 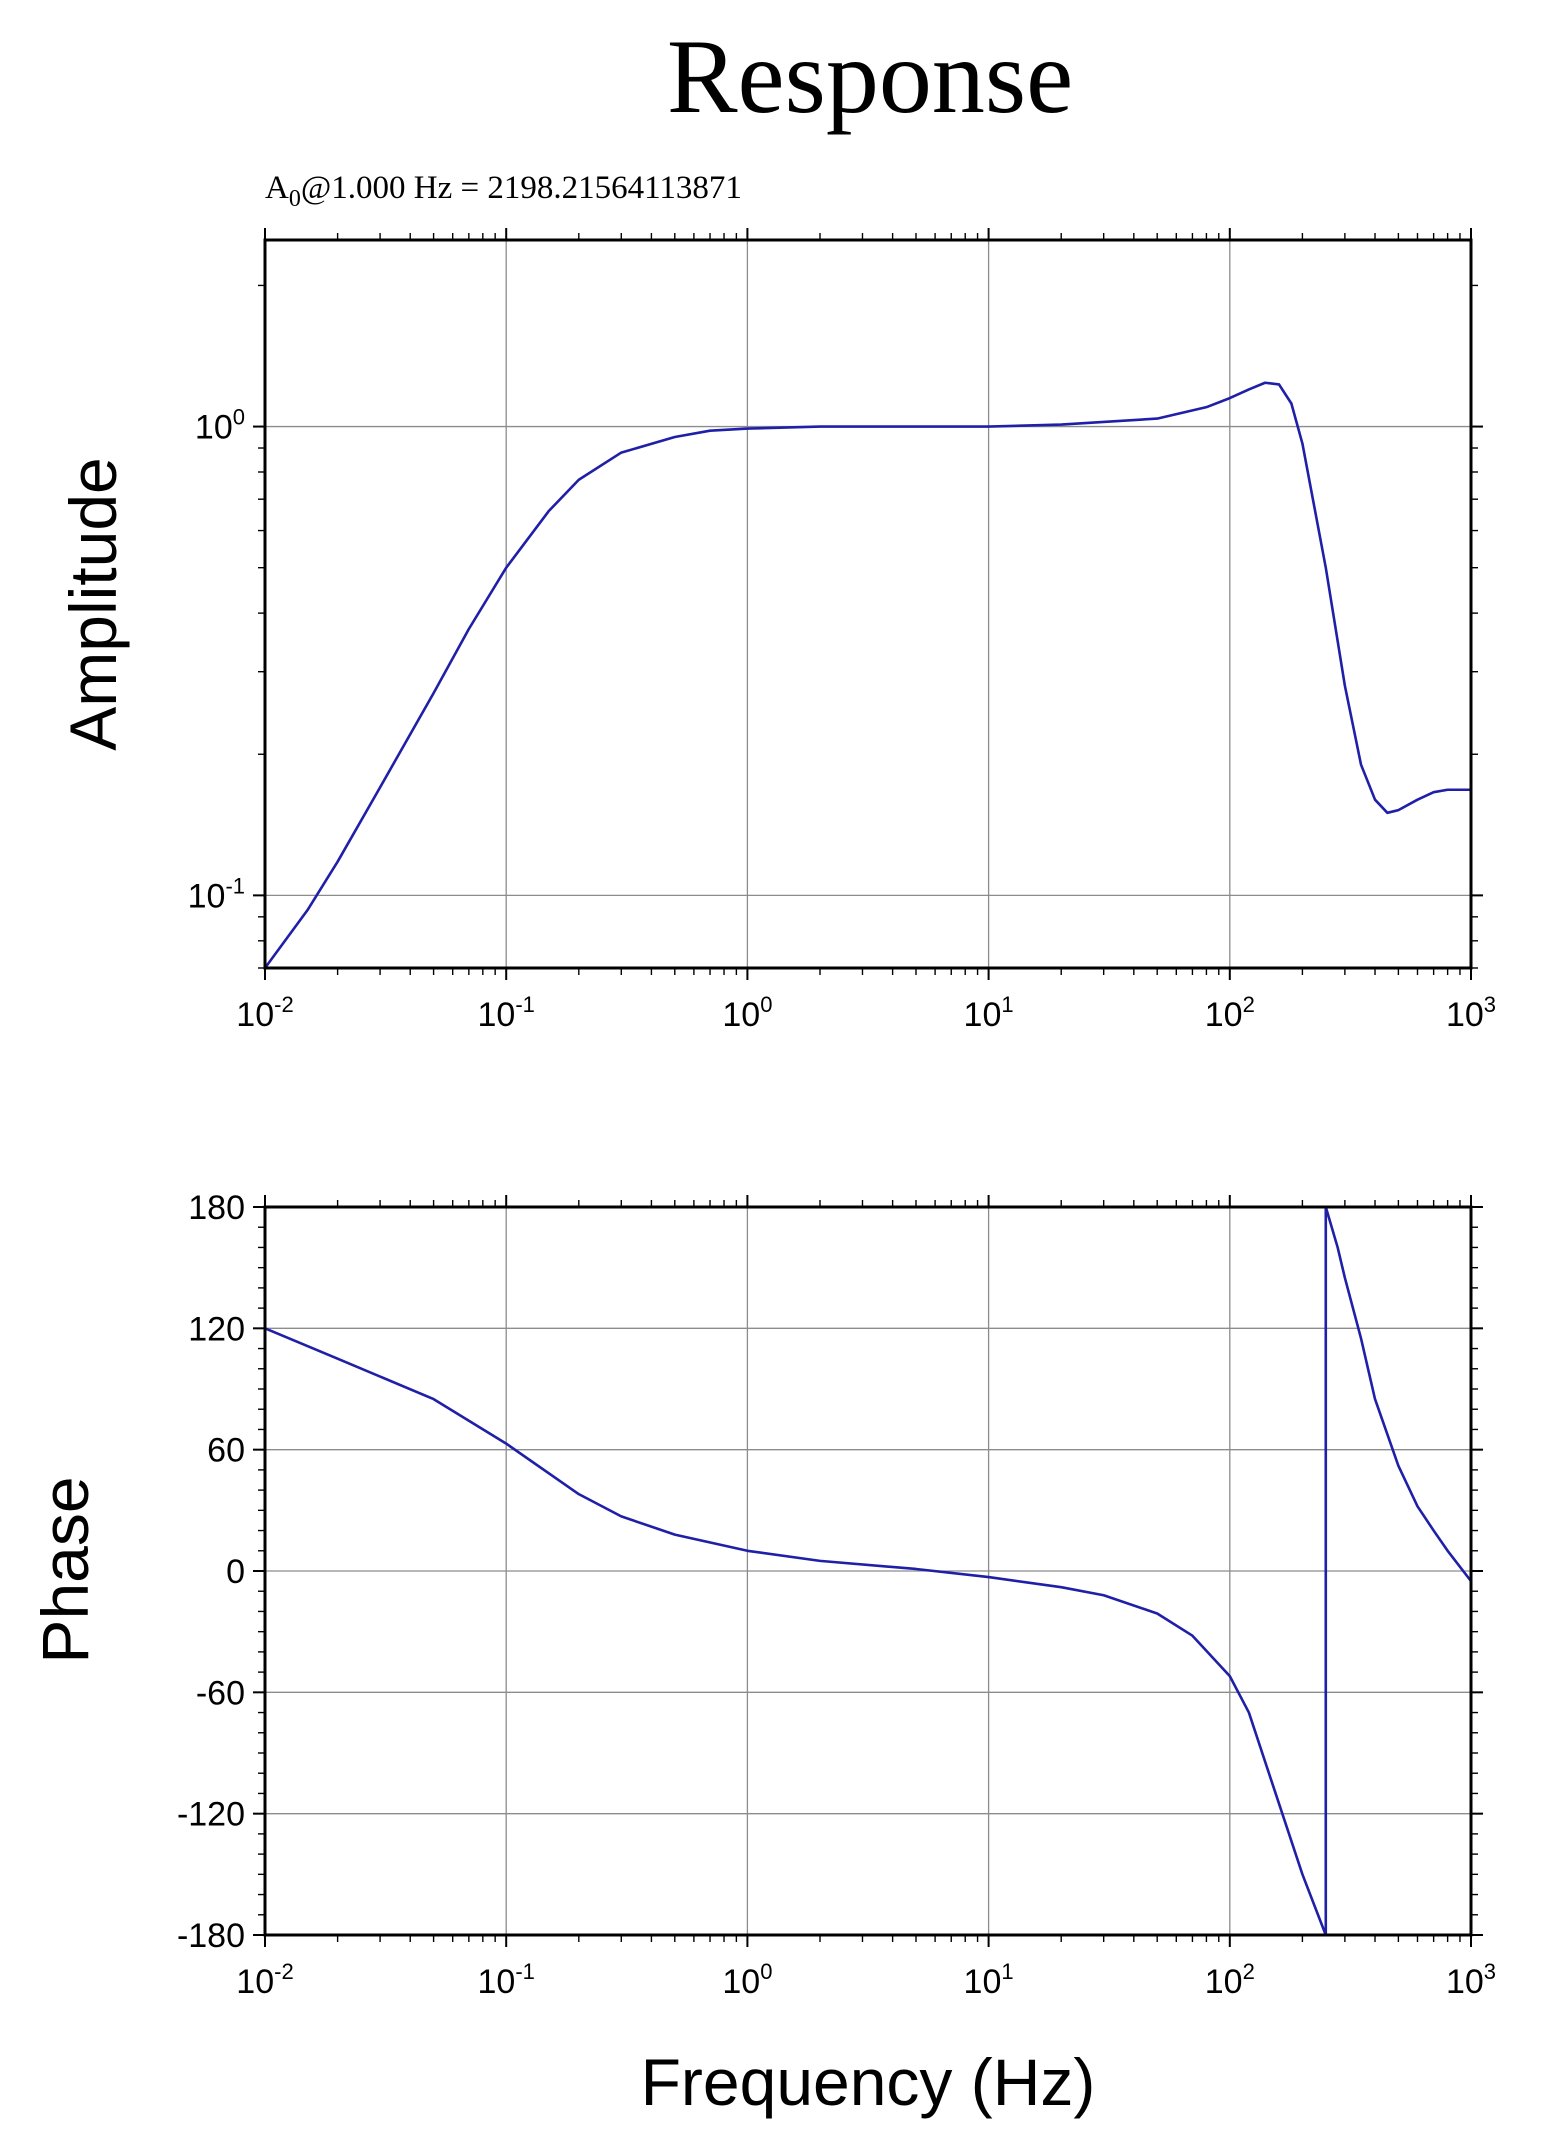 What do you see at coordinates (277, 188) in the screenshot?
I see `subtitle-base: A` at bounding box center [277, 188].